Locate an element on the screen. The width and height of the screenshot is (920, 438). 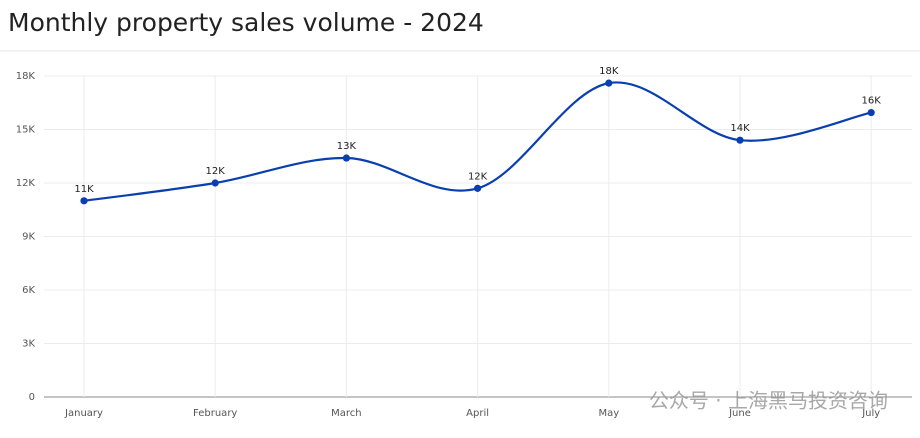
data-label: 18K is located at coordinates (609, 71).